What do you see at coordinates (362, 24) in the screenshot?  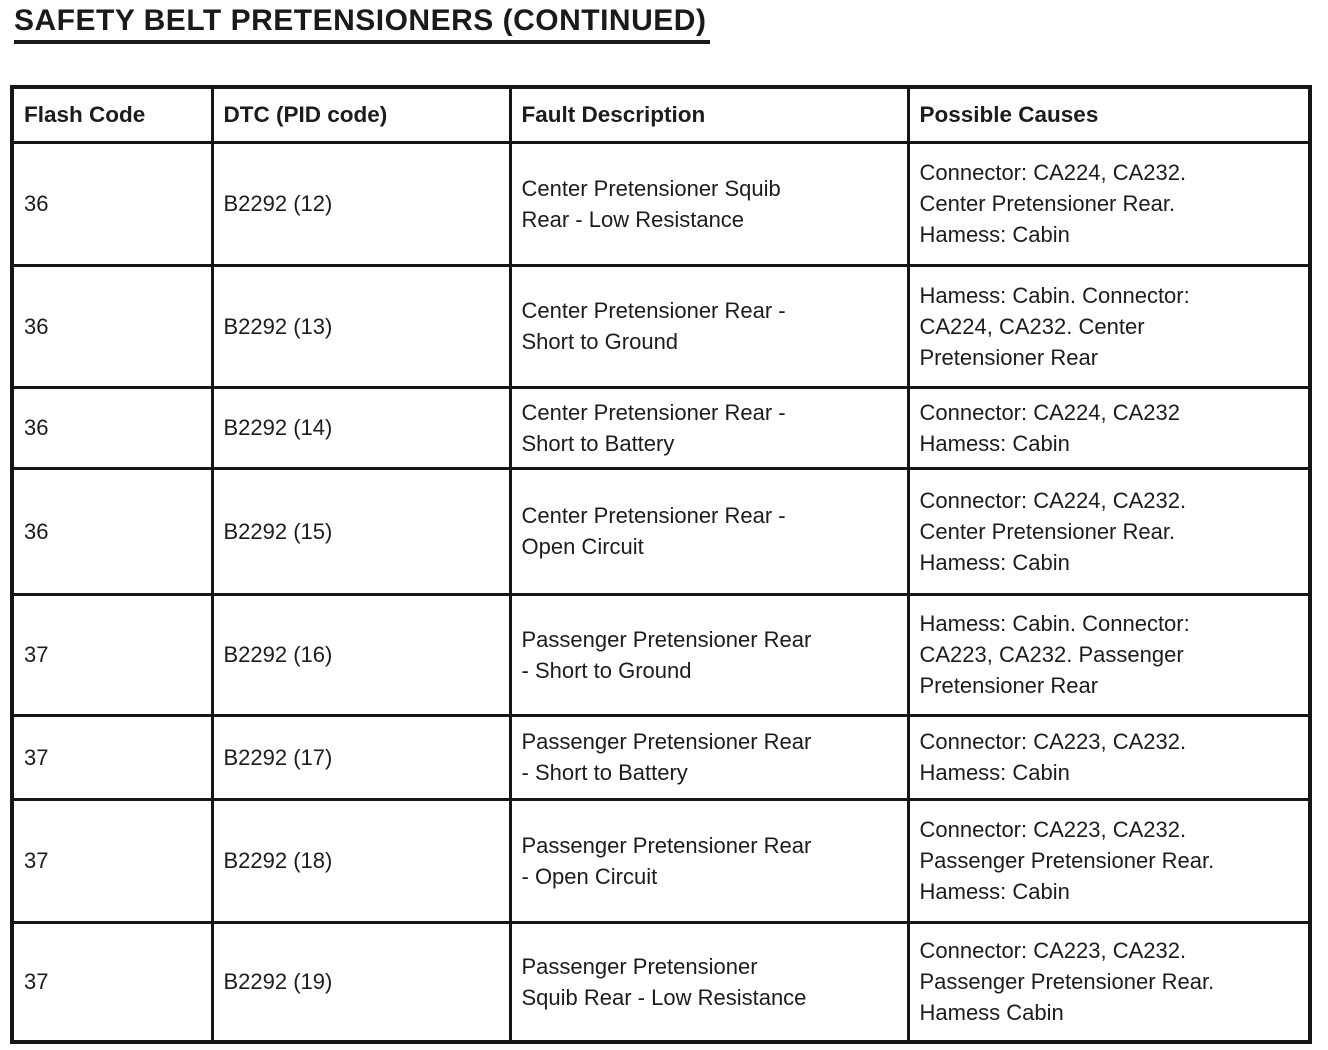 I see `page-title: SAFETY BELT PRETENSIONERS (CONTINUED)` at bounding box center [362, 24].